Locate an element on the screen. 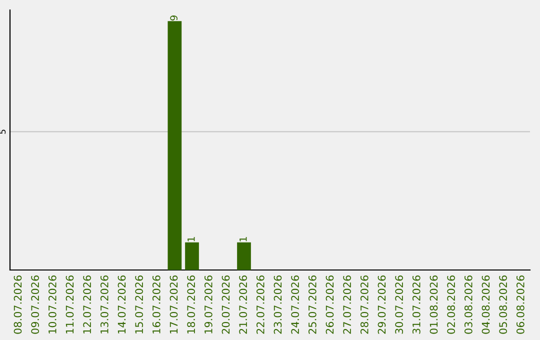 The height and width of the screenshot is (340, 540). x-tick-label: 02.08.2026 is located at coordinates (451, 305).